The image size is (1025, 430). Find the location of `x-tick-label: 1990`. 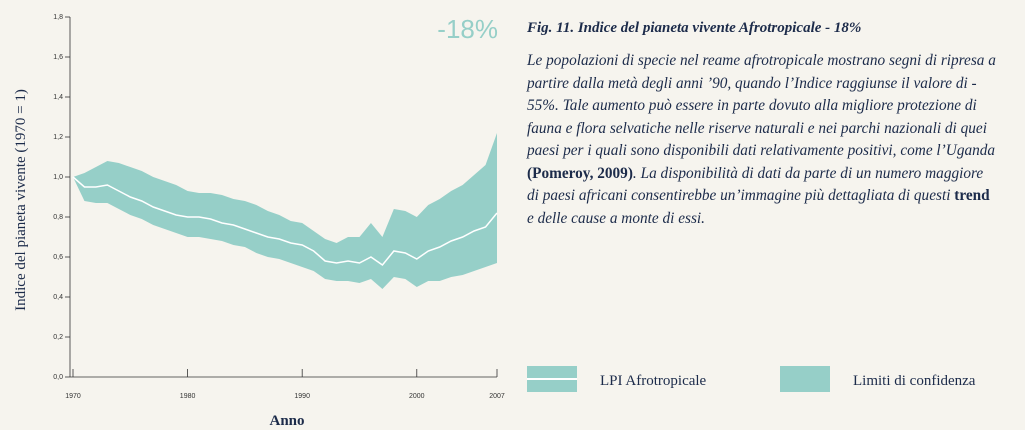

x-tick-label: 1990 is located at coordinates (302, 396).